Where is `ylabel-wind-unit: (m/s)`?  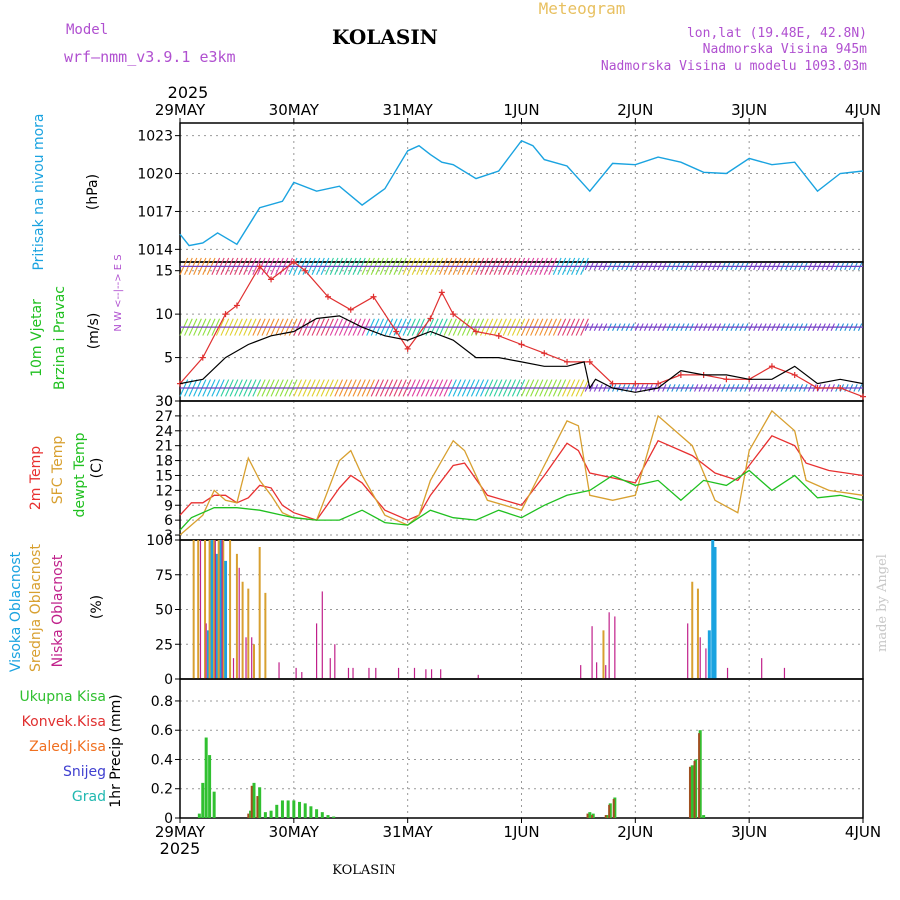 ylabel-wind-unit: (m/s) is located at coordinates (94, 331).